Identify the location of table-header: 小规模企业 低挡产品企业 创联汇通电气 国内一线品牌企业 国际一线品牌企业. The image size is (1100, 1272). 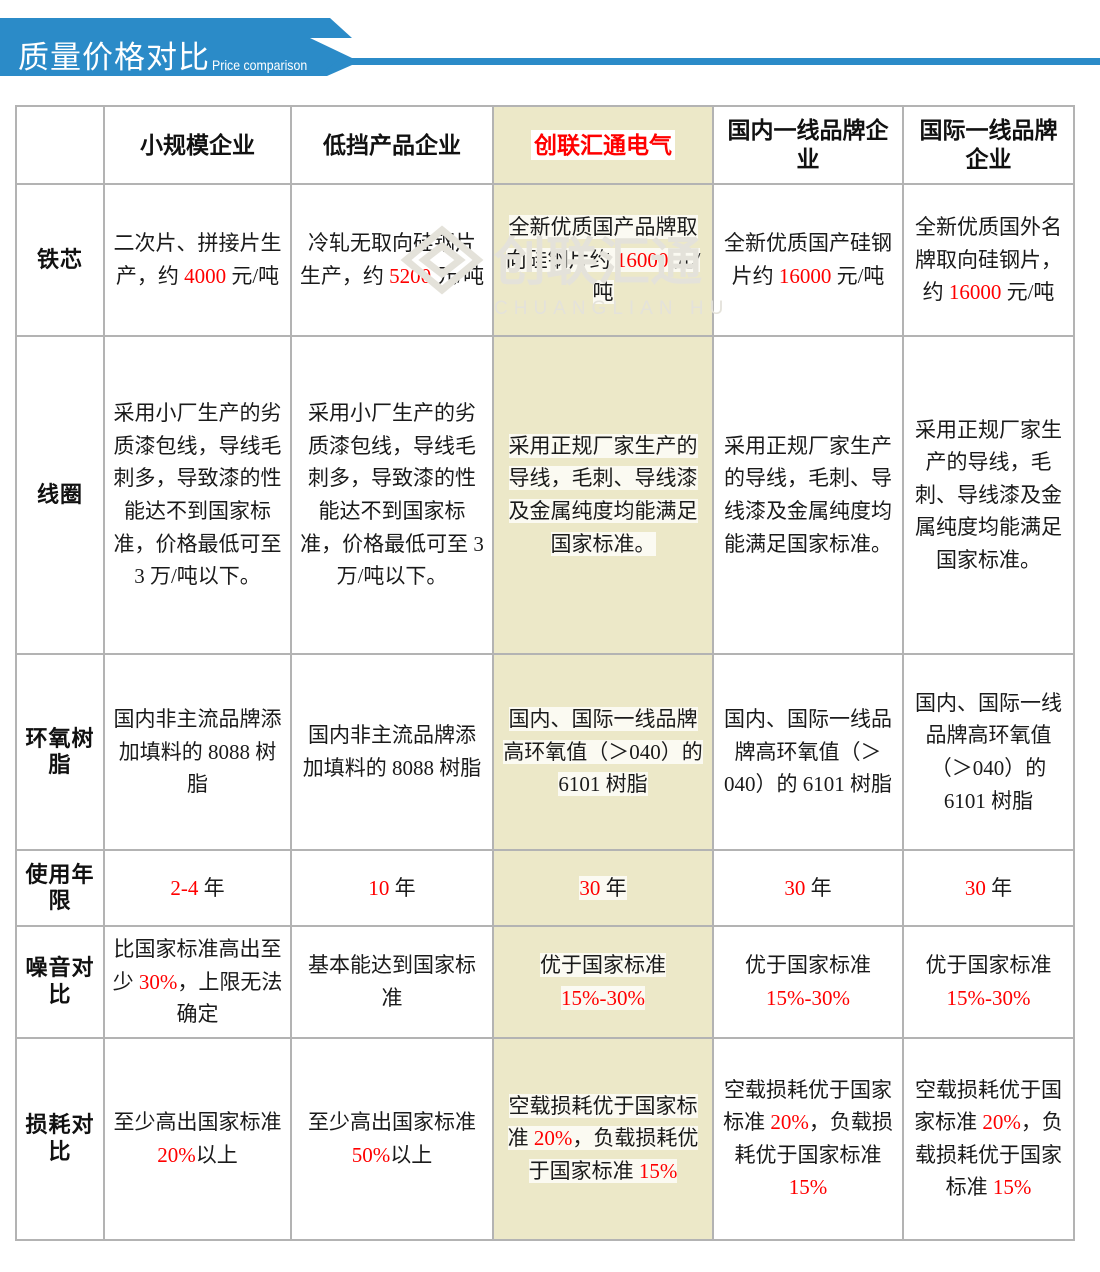
(545, 145).